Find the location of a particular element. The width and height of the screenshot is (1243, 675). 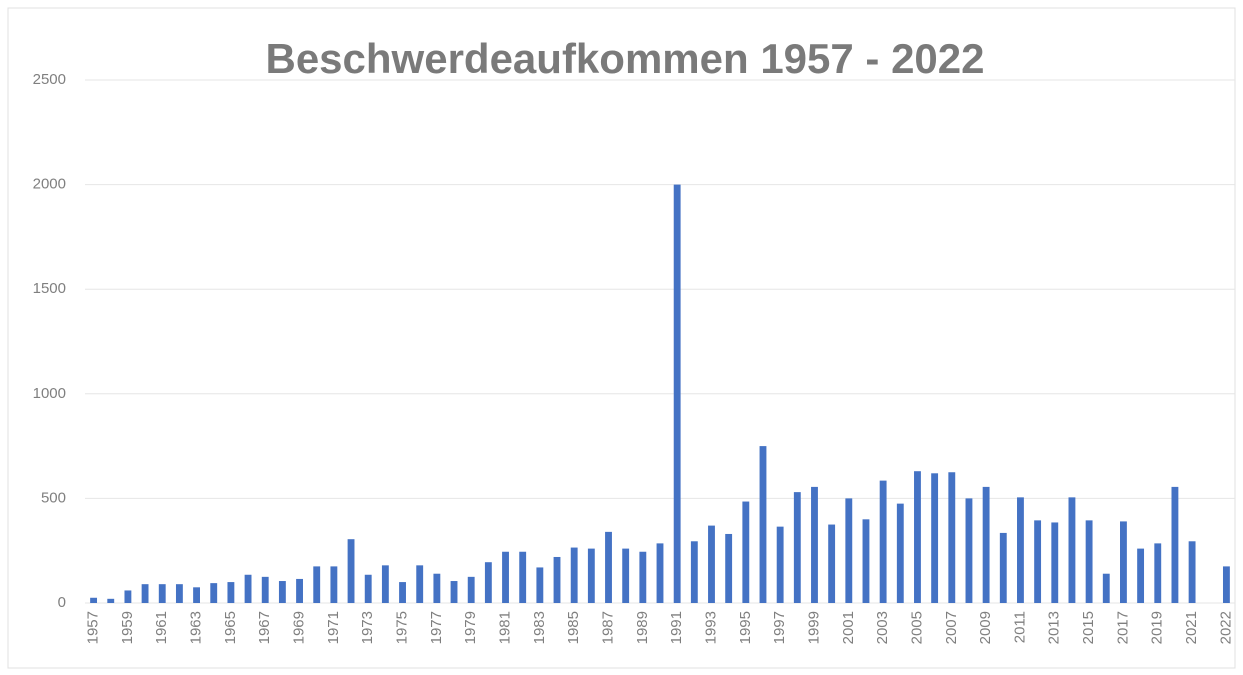

x-tick-label: 2017 is located at coordinates (1122, 627).